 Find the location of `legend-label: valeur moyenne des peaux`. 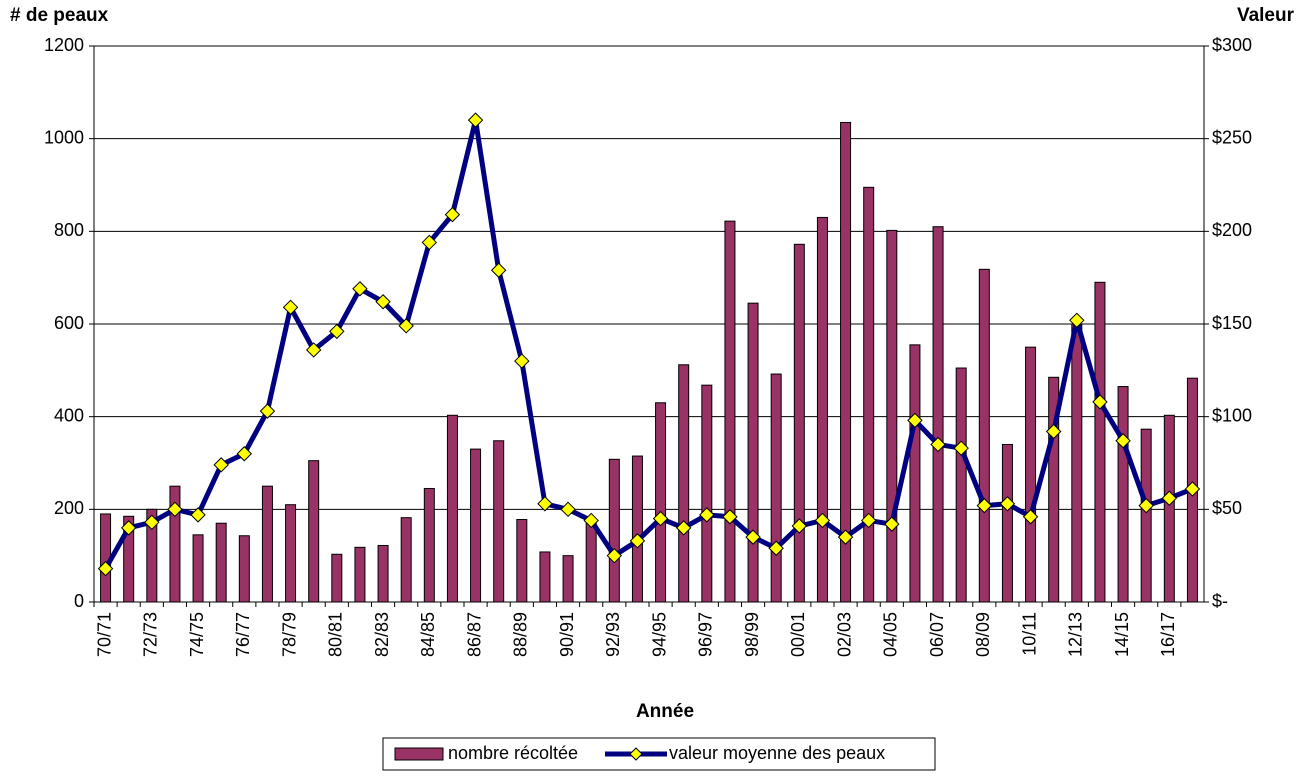

legend-label: valeur moyenne des peaux is located at coordinates (777, 753).